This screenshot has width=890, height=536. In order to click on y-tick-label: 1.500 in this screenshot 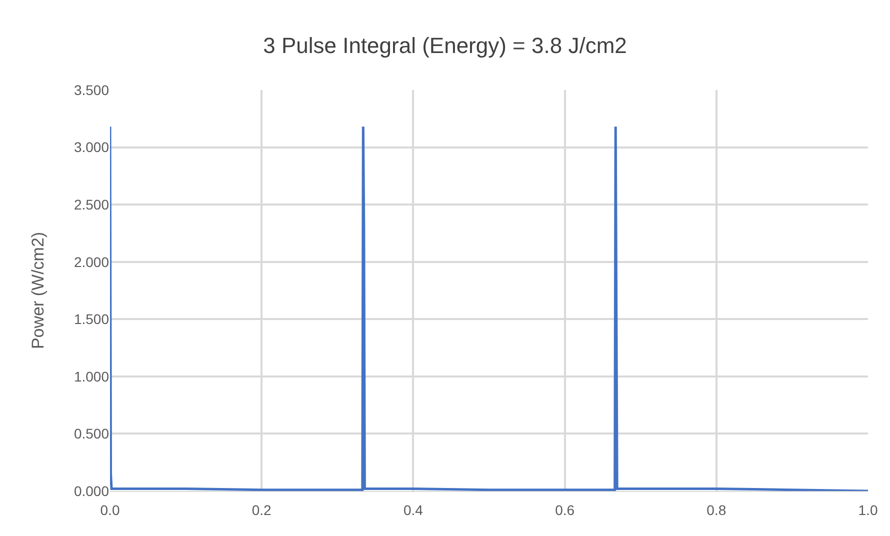, I will do `click(92, 319)`.